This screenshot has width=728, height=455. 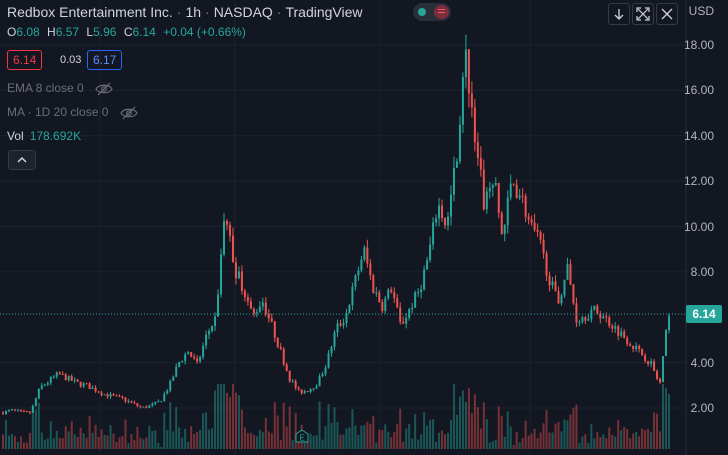 I want to click on scroll-down-button, so click(x=619, y=14).